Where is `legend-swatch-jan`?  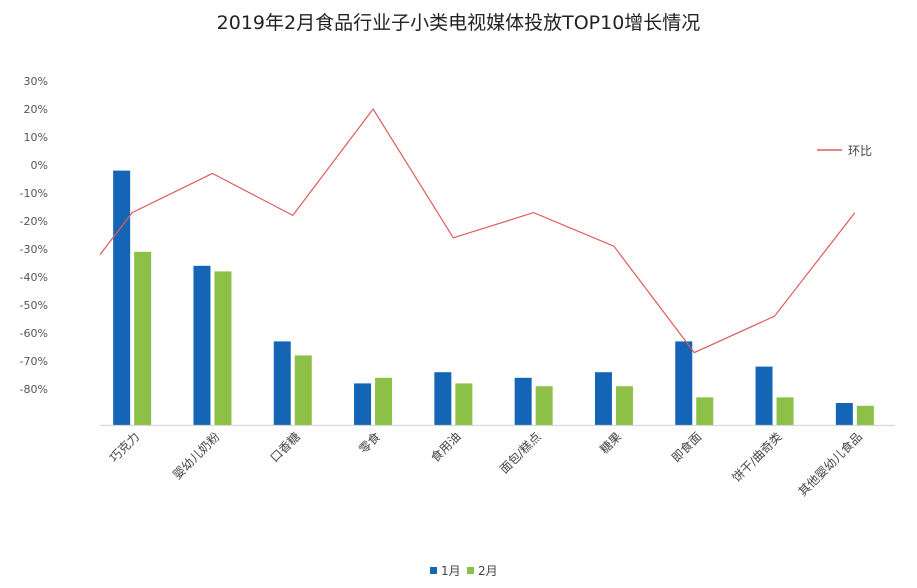 legend-swatch-jan is located at coordinates (433, 570).